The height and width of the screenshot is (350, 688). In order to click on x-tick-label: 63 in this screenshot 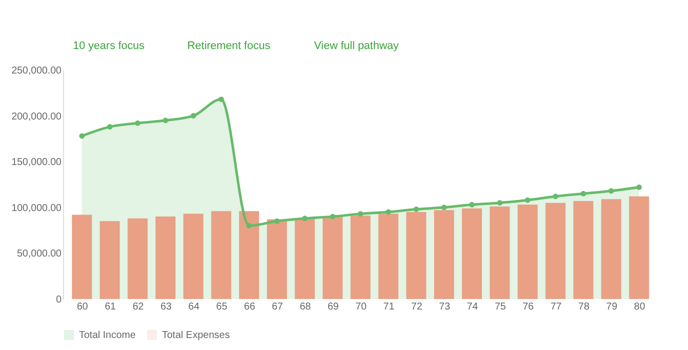, I will do `click(166, 307)`.